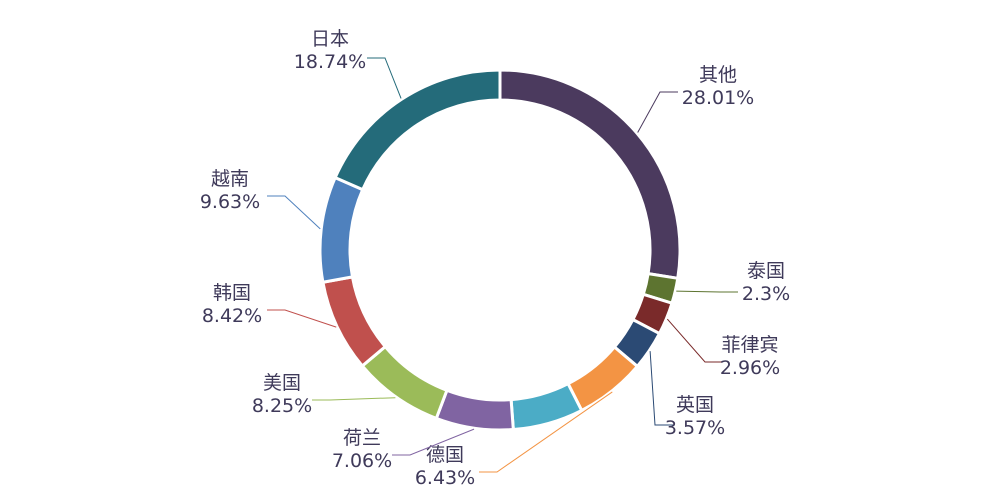  I want to click on slice-label-1: 其他, so click(718, 75).